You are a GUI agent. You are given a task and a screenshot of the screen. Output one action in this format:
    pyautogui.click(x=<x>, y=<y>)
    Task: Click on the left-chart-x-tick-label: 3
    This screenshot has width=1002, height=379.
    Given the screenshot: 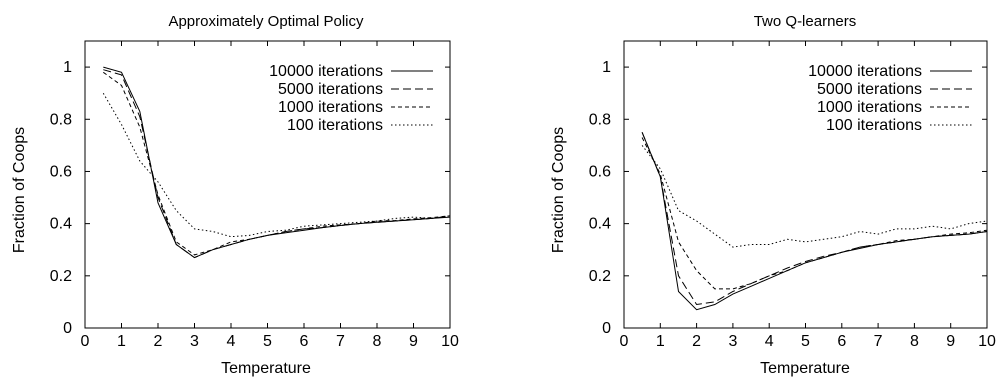 What is the action you would take?
    pyautogui.click(x=194, y=341)
    